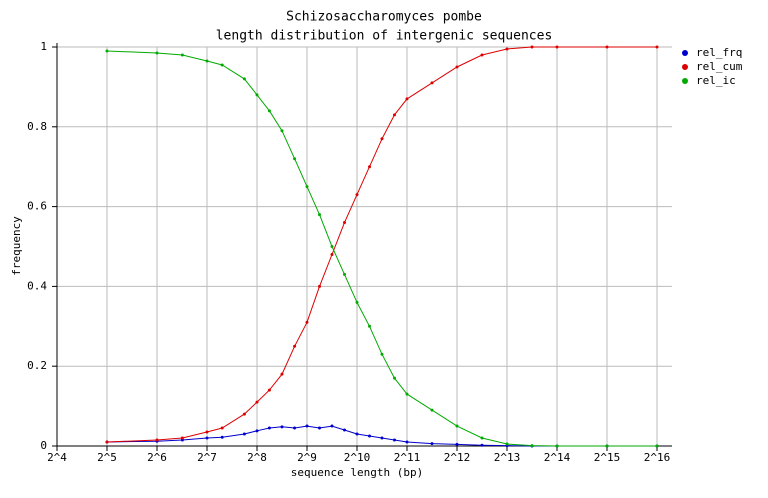  Describe the element at coordinates (157, 457) in the screenshot. I see `x-tick-label: 2^6` at that location.